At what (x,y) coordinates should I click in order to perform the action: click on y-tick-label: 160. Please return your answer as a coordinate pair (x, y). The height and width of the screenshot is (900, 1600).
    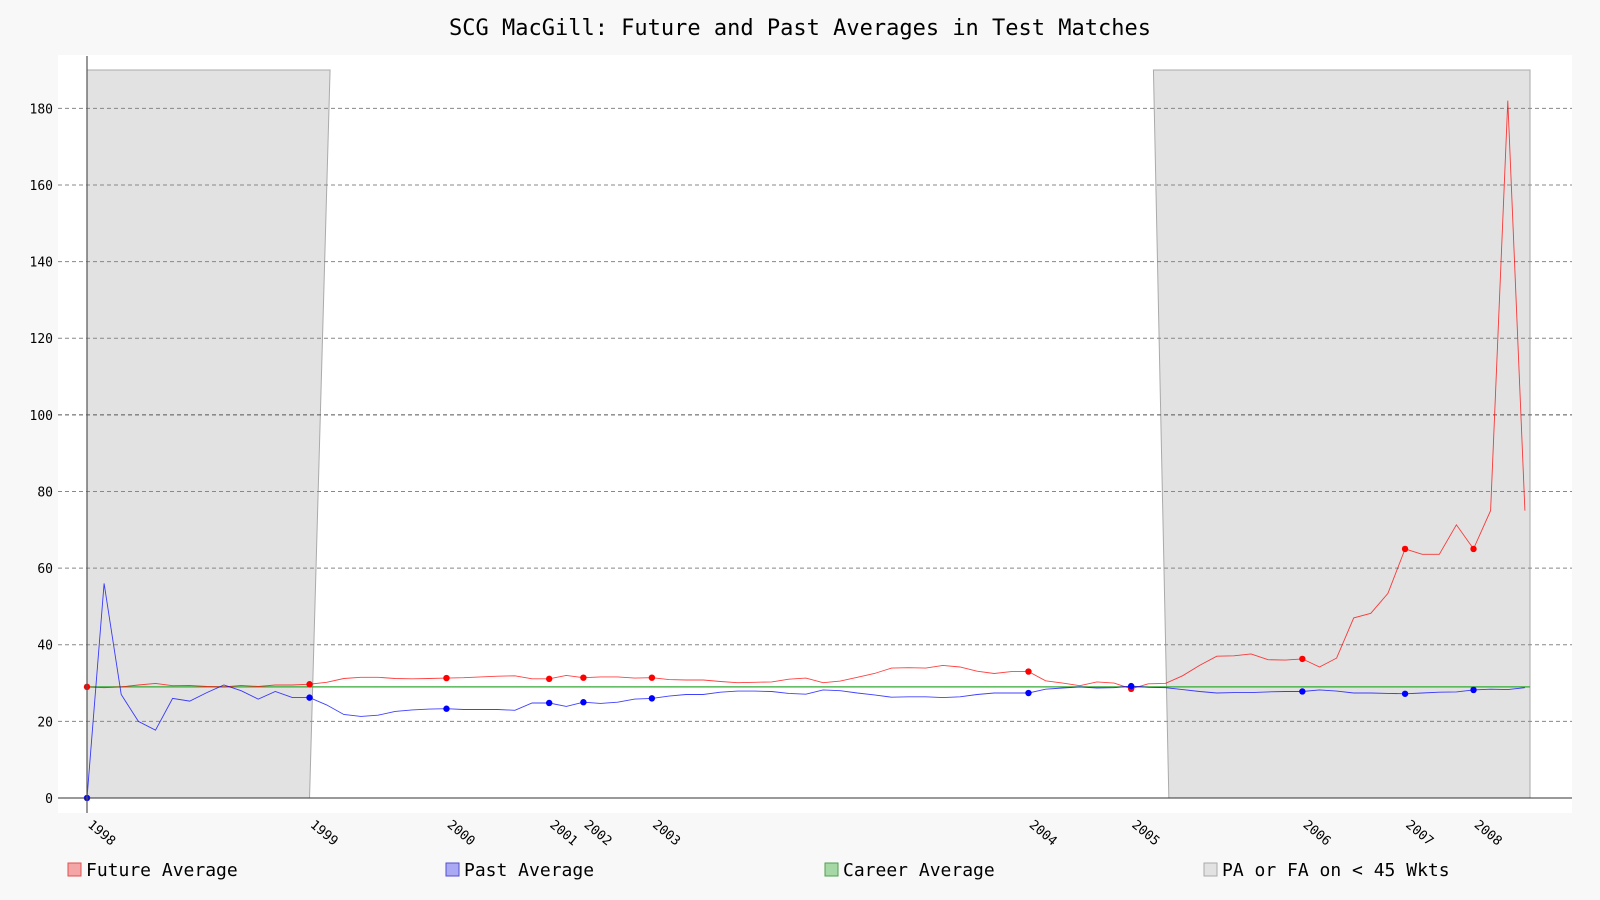
    Looking at the image, I should click on (41, 186).